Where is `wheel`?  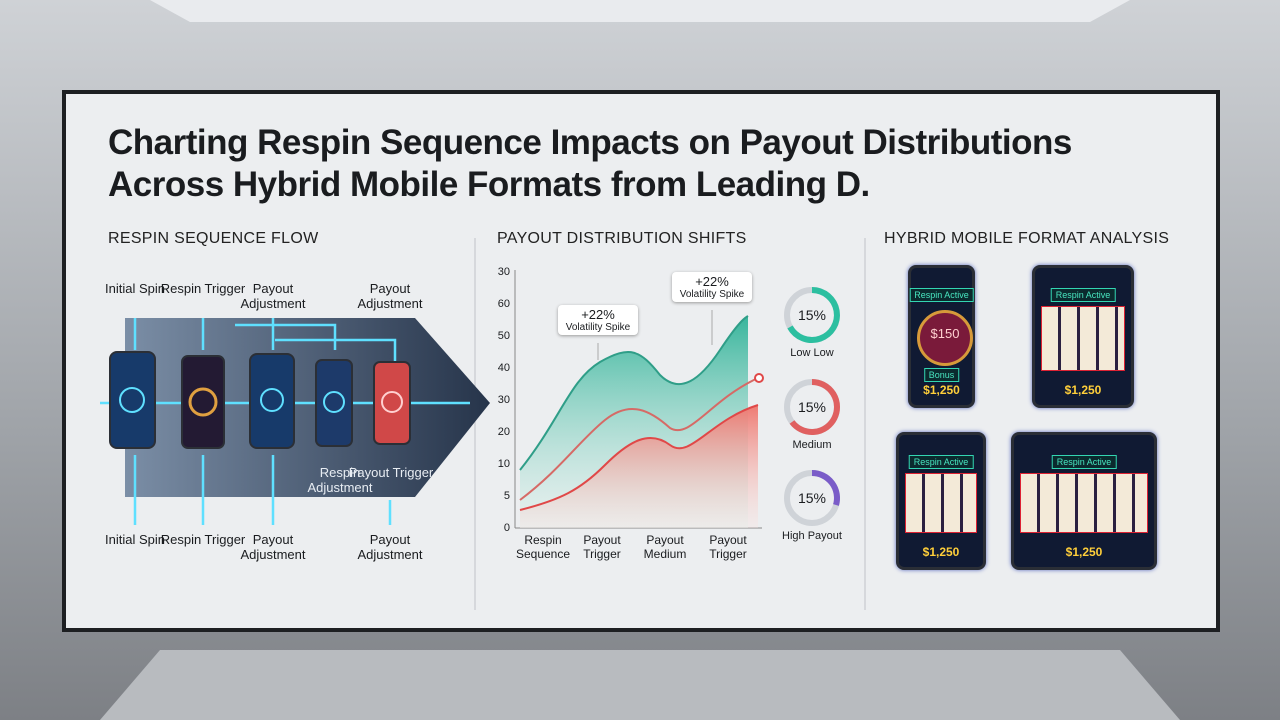
wheel is located at coordinates (945, 338).